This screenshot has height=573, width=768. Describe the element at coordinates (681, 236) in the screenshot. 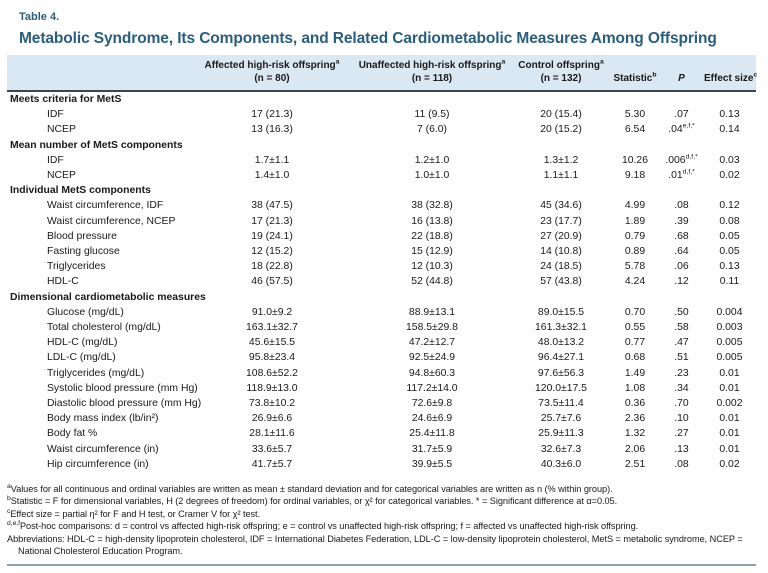

I see `cell: .68` at that location.